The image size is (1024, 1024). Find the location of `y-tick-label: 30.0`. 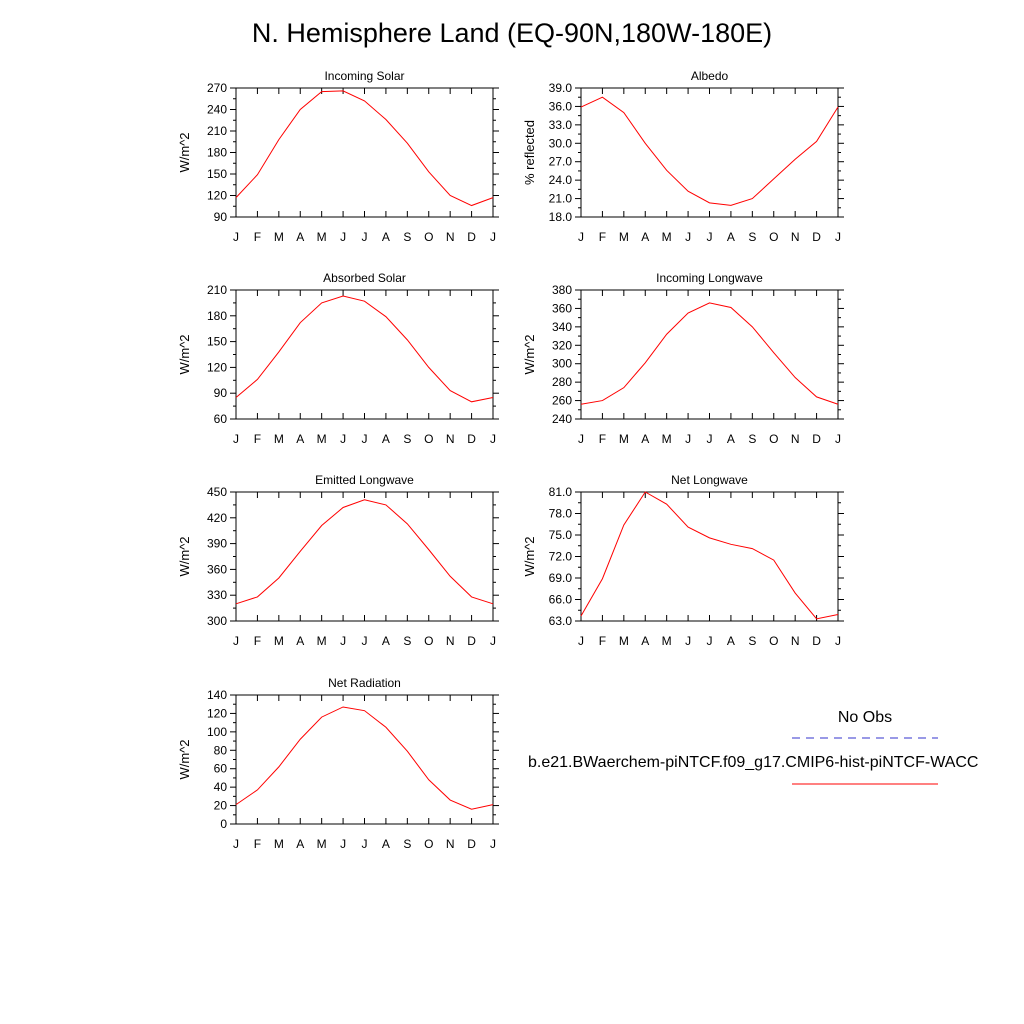

y-tick-label: 30.0 is located at coordinates (561, 143).